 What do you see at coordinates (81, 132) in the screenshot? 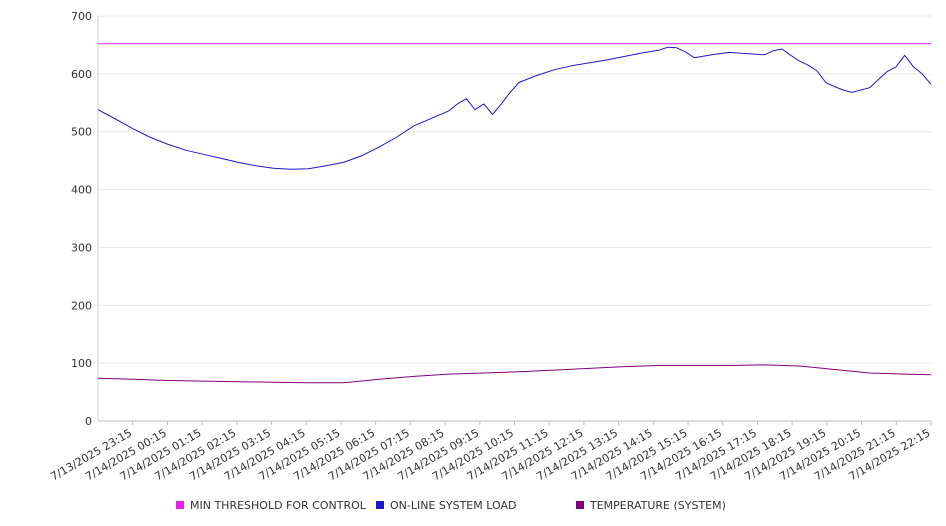
I see `y-tick-label: 500` at bounding box center [81, 132].